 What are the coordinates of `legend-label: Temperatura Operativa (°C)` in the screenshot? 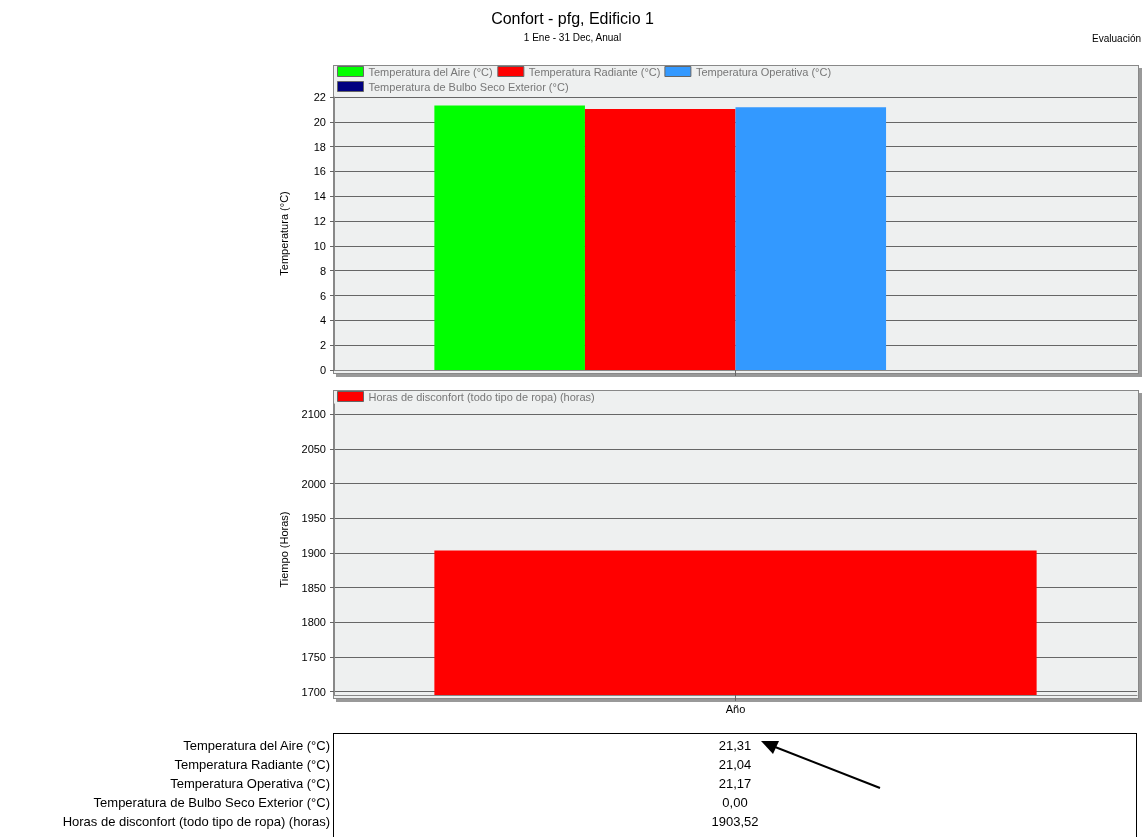 It's located at (763, 71).